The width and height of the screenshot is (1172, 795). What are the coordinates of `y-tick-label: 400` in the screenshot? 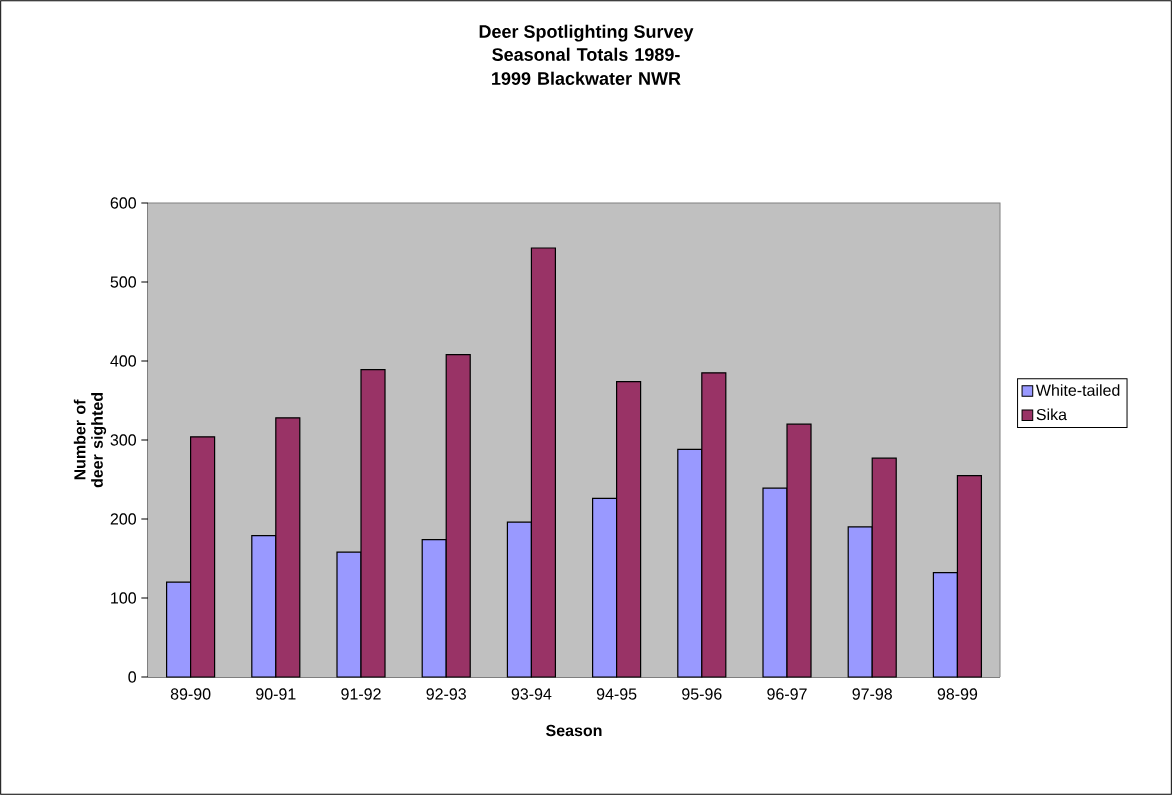 It's located at (123, 361).